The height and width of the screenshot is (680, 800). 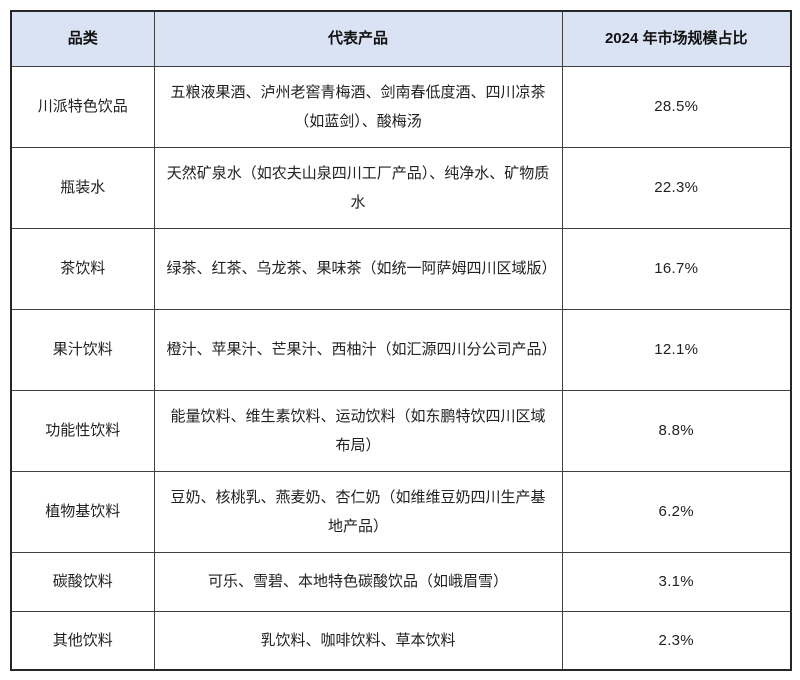 What do you see at coordinates (676, 640) in the screenshot?
I see `share-cell: 2.3%` at bounding box center [676, 640].